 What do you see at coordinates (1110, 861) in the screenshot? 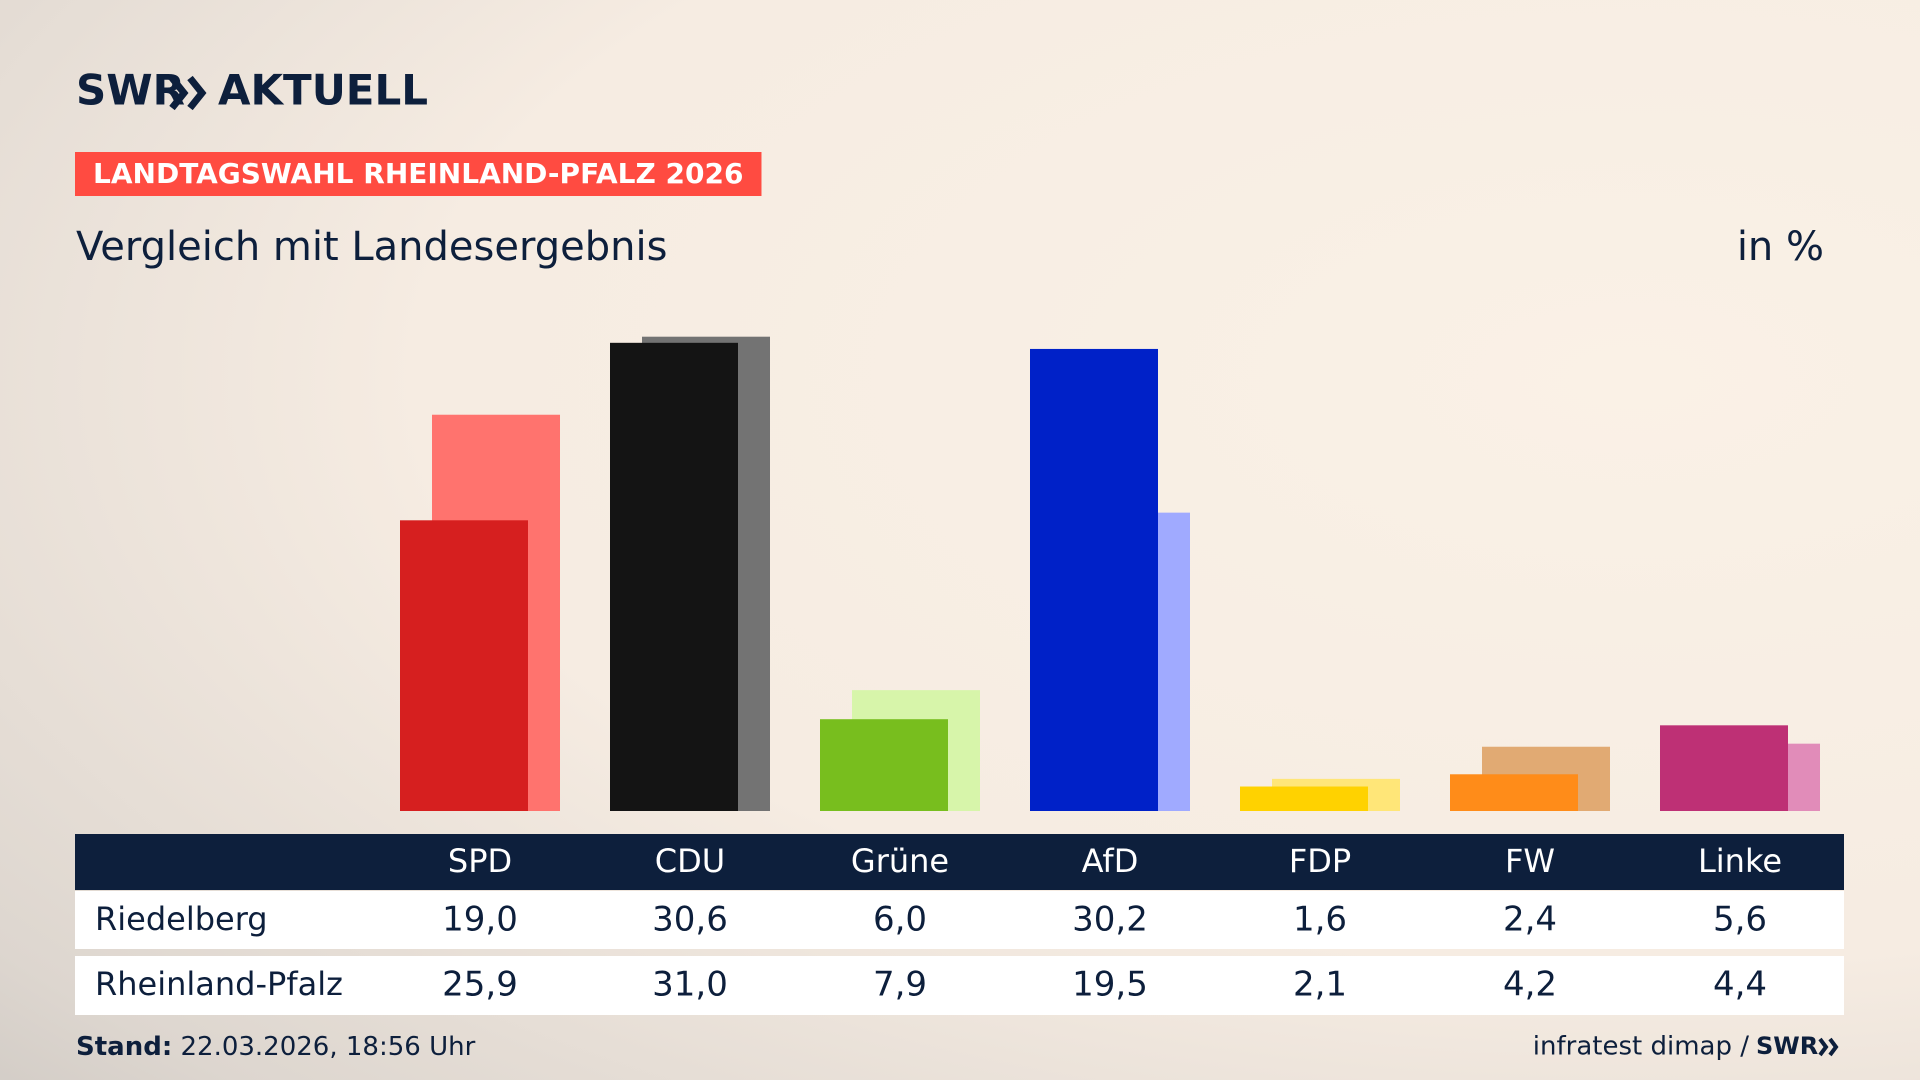
I see `column-header: AfD` at bounding box center [1110, 861].